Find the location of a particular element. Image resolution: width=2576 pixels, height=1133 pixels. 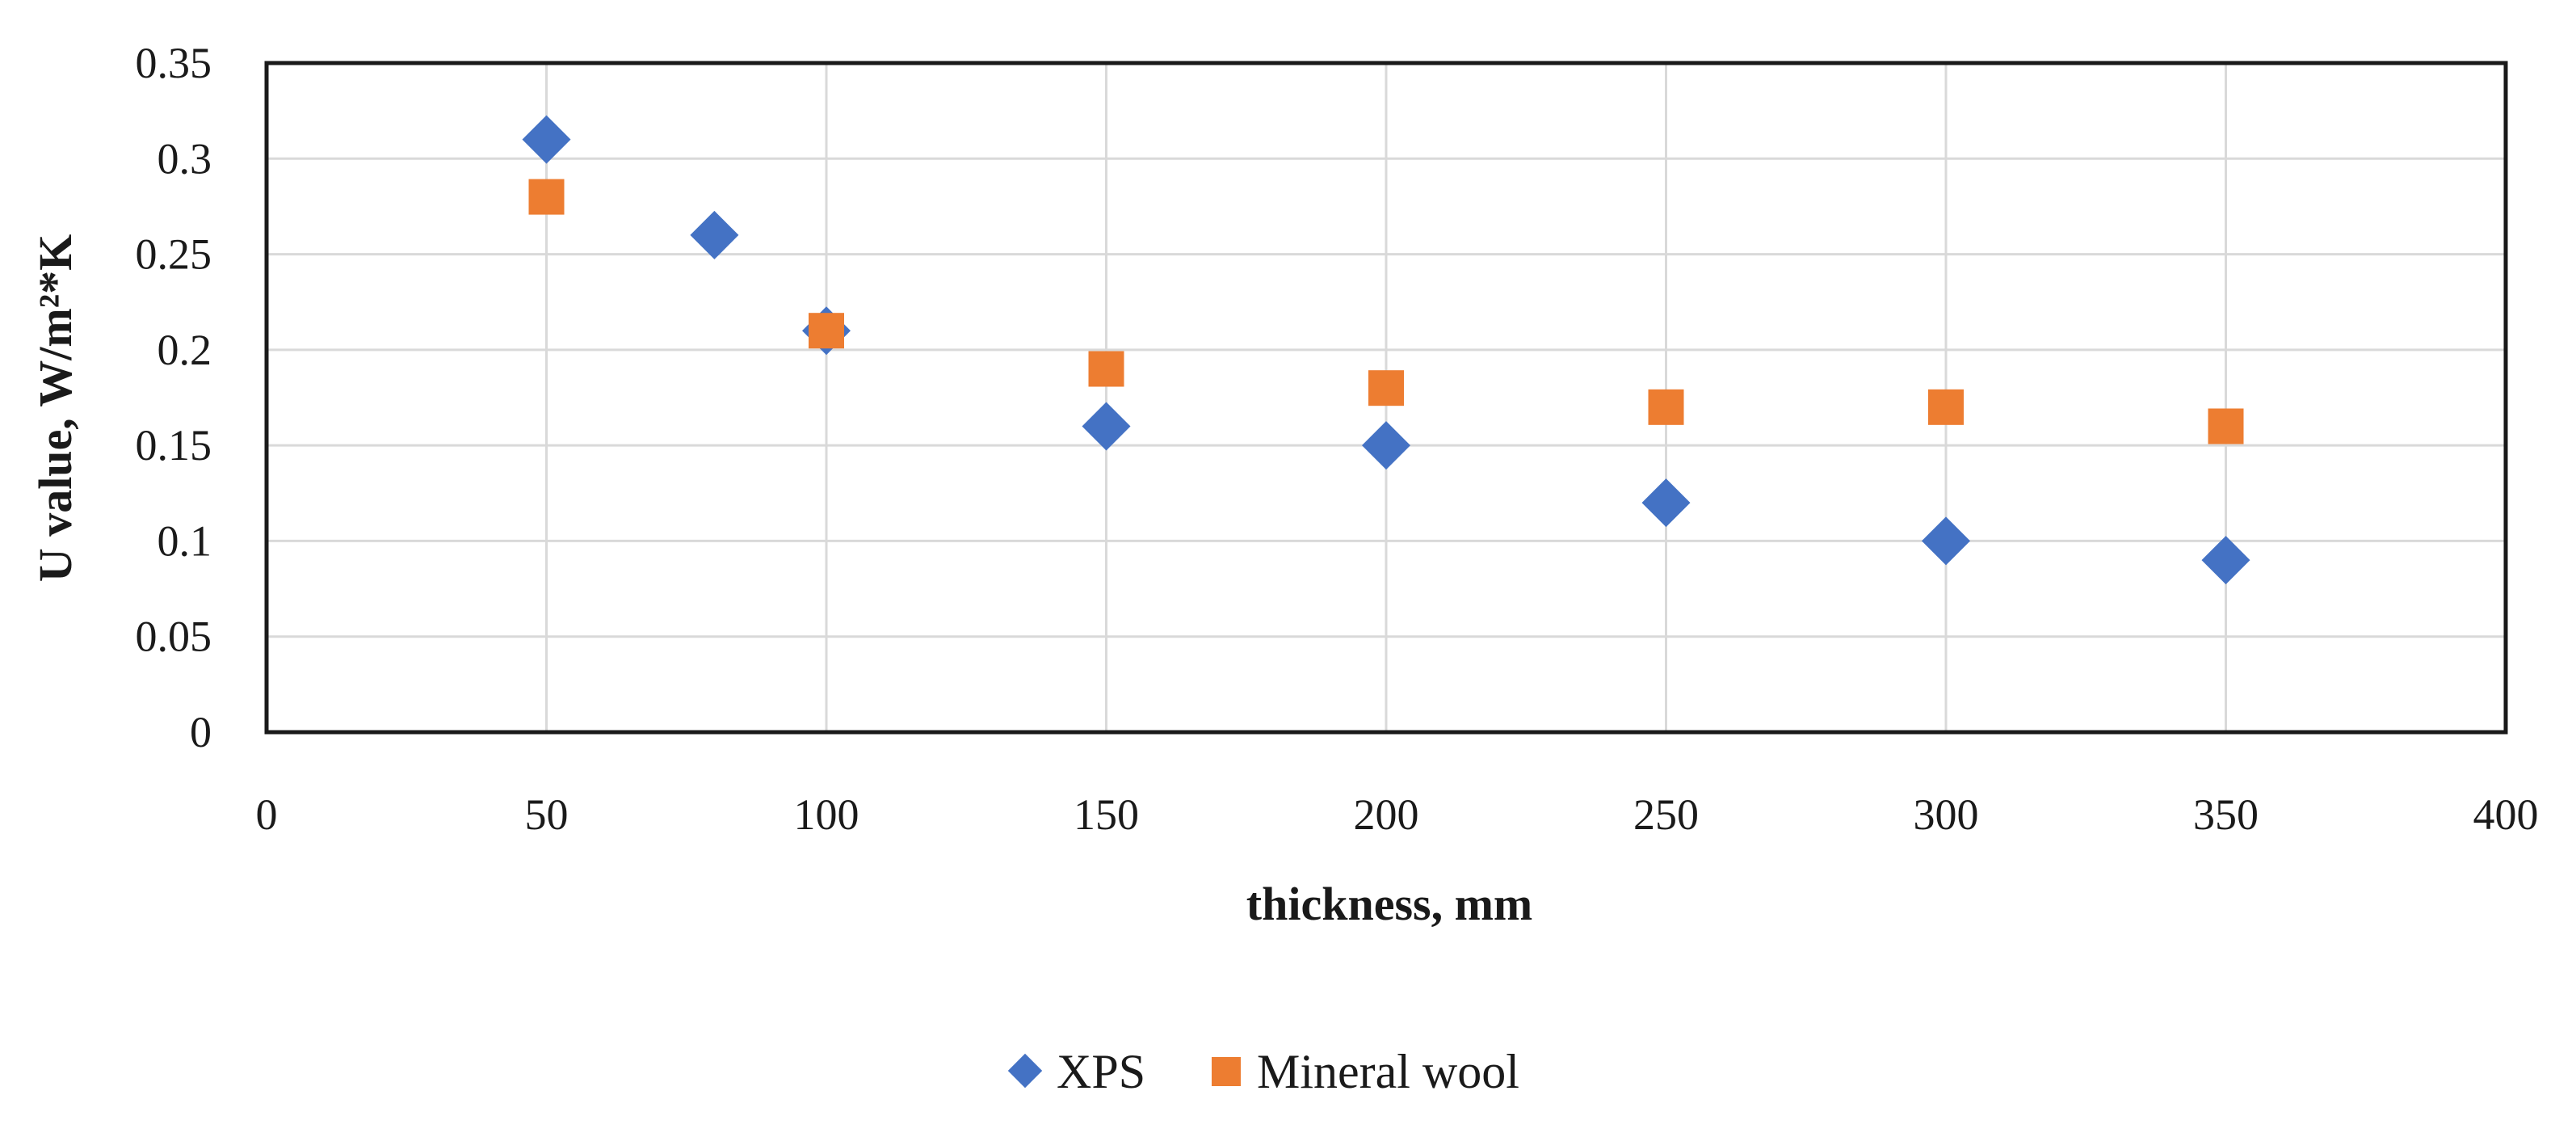

x-tick-label: 50 is located at coordinates (547, 814).